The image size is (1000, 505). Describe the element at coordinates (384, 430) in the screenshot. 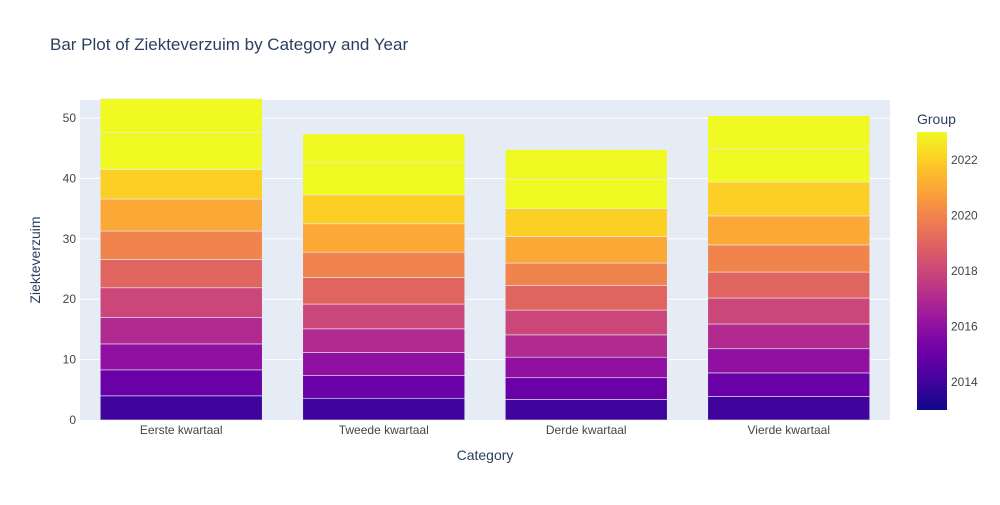

I see `x-tick-label: Tweede kwartaal` at that location.